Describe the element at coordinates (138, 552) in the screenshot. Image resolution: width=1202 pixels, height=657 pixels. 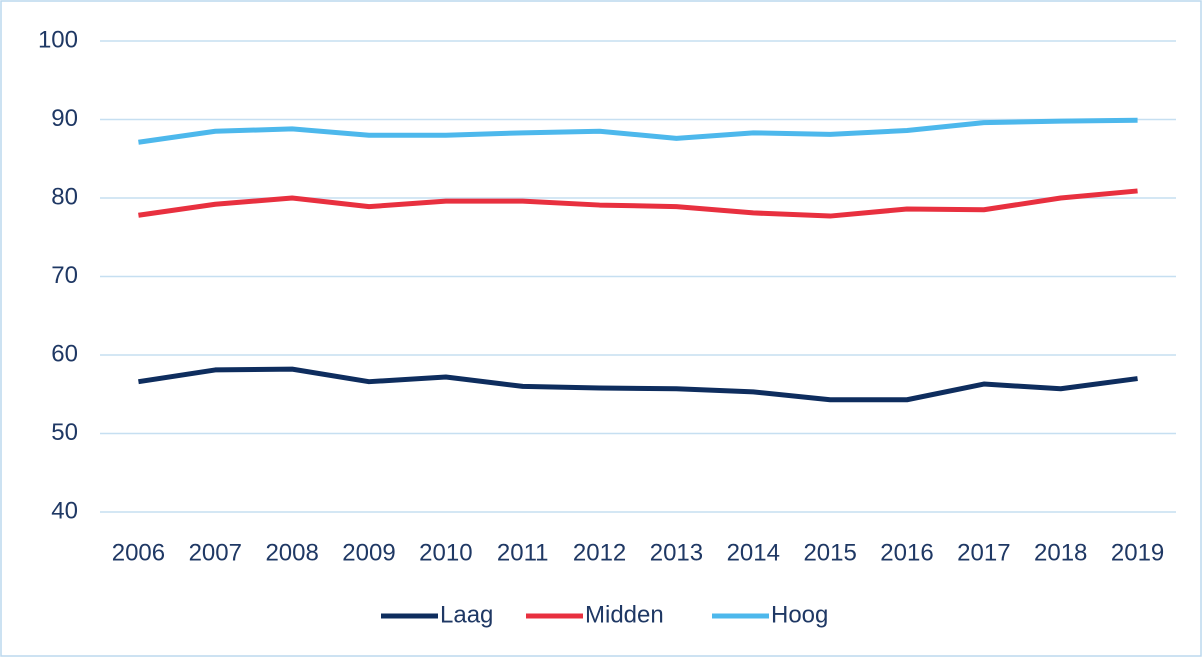
I see `x-tick-label: 2006` at that location.